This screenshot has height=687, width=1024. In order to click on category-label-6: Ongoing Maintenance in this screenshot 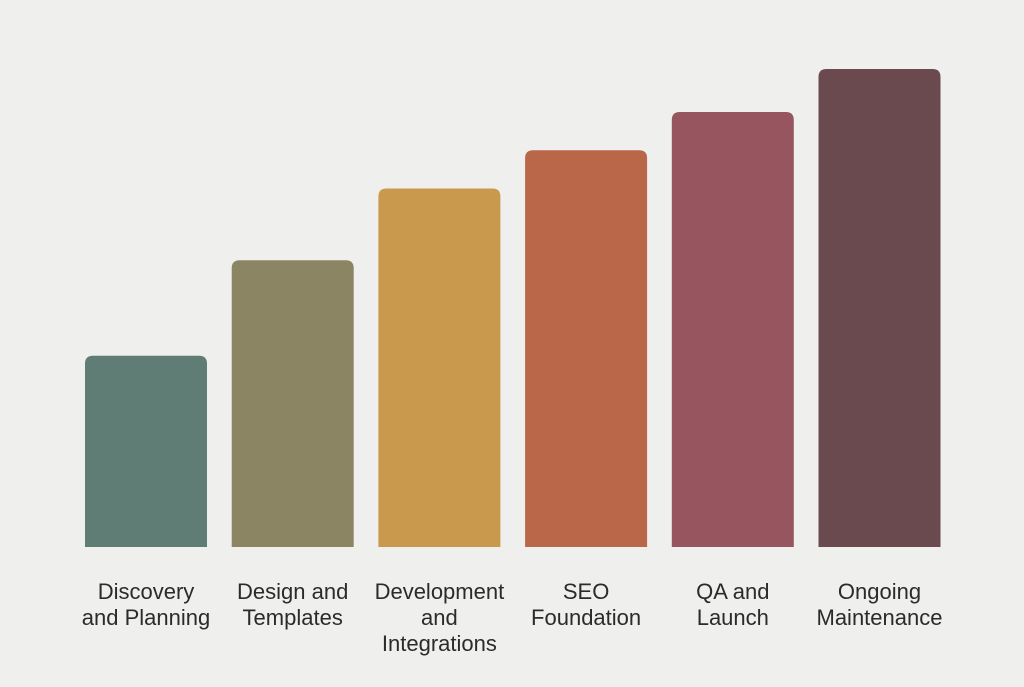, I will do `click(880, 604)`.